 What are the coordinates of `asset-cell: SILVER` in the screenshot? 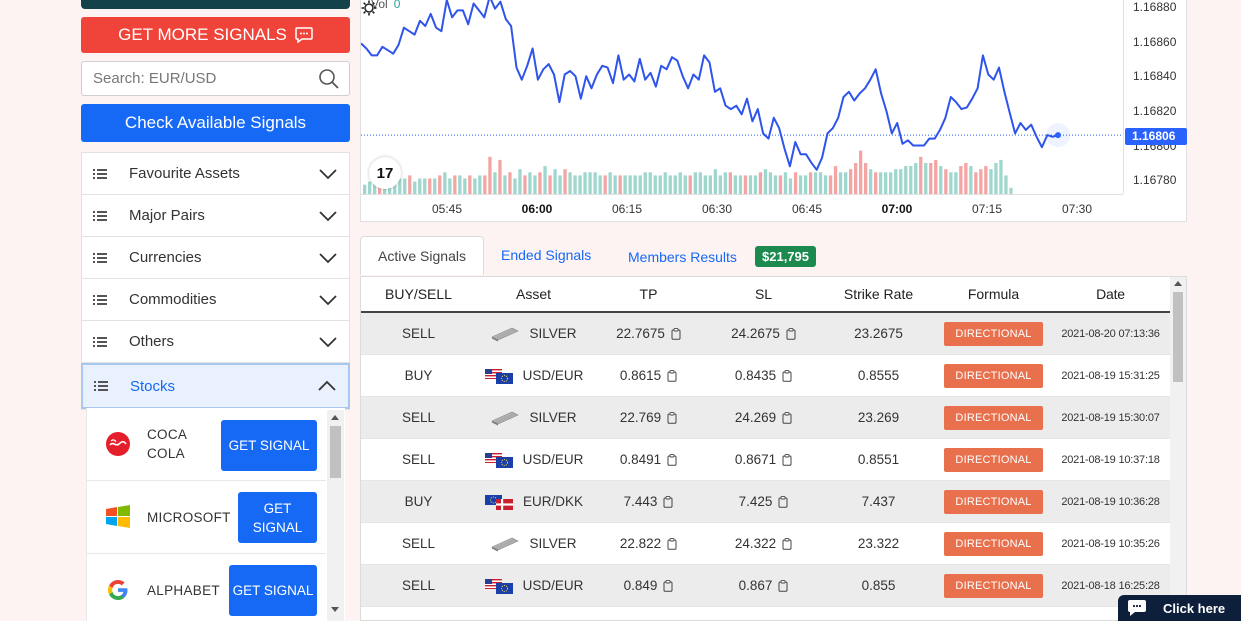 It's located at (533, 544).